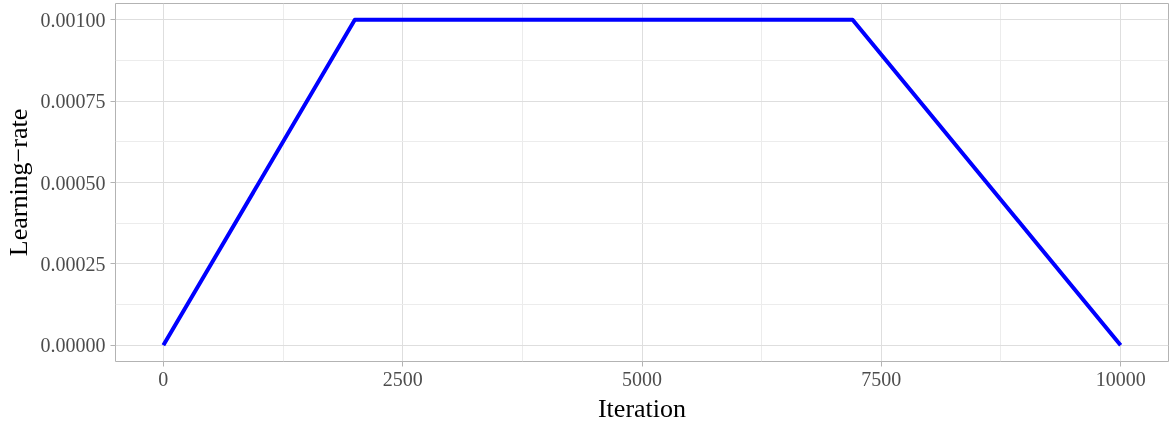  What do you see at coordinates (73, 263) in the screenshot?
I see `y-tick-label: 0.00025` at bounding box center [73, 263].